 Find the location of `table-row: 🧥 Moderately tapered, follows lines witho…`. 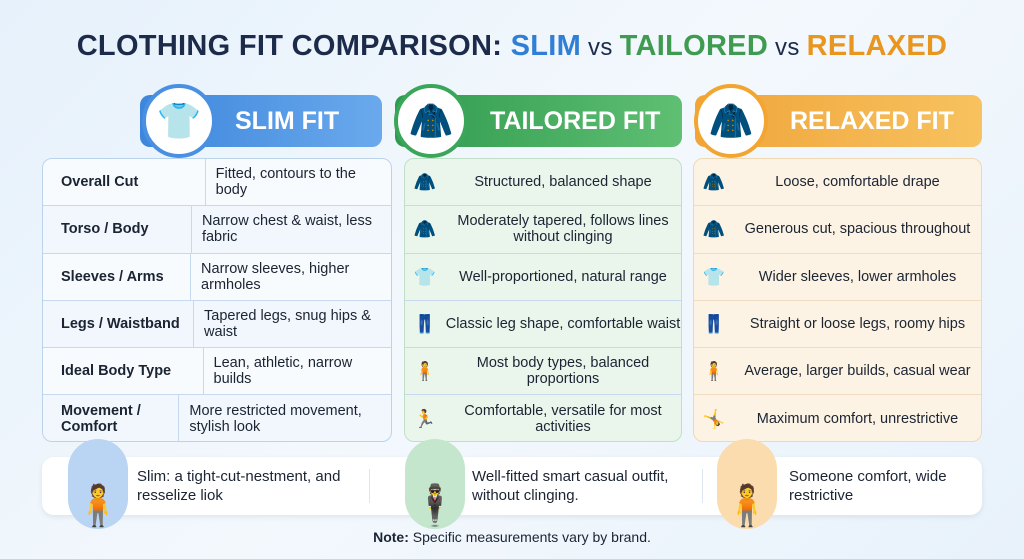

table-row: 🧥 Moderately tapered, follows lines witho… is located at coordinates (543, 230).